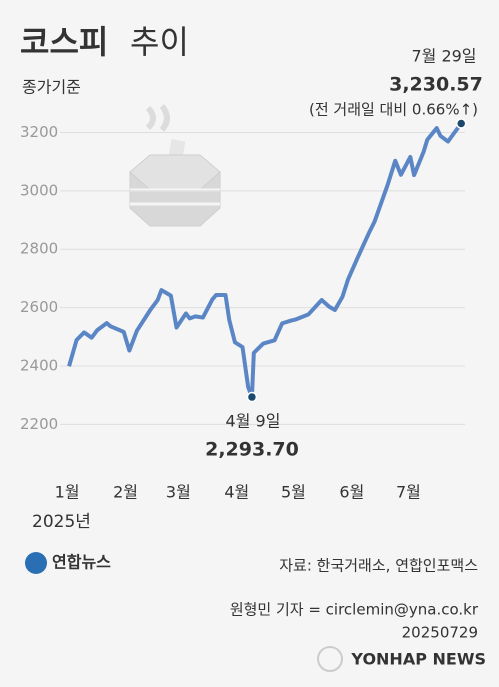 The image size is (499, 687). I want to click on x-tick-label: 5월, so click(293, 492).